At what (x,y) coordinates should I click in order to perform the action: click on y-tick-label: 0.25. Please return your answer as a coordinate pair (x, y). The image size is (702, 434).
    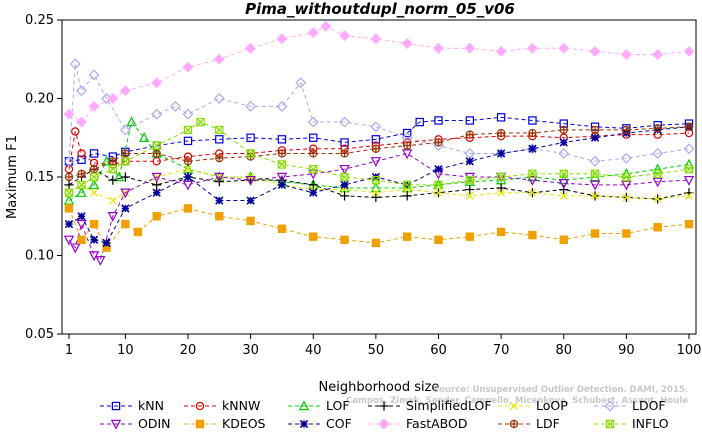
    Looking at the image, I should click on (39, 20).